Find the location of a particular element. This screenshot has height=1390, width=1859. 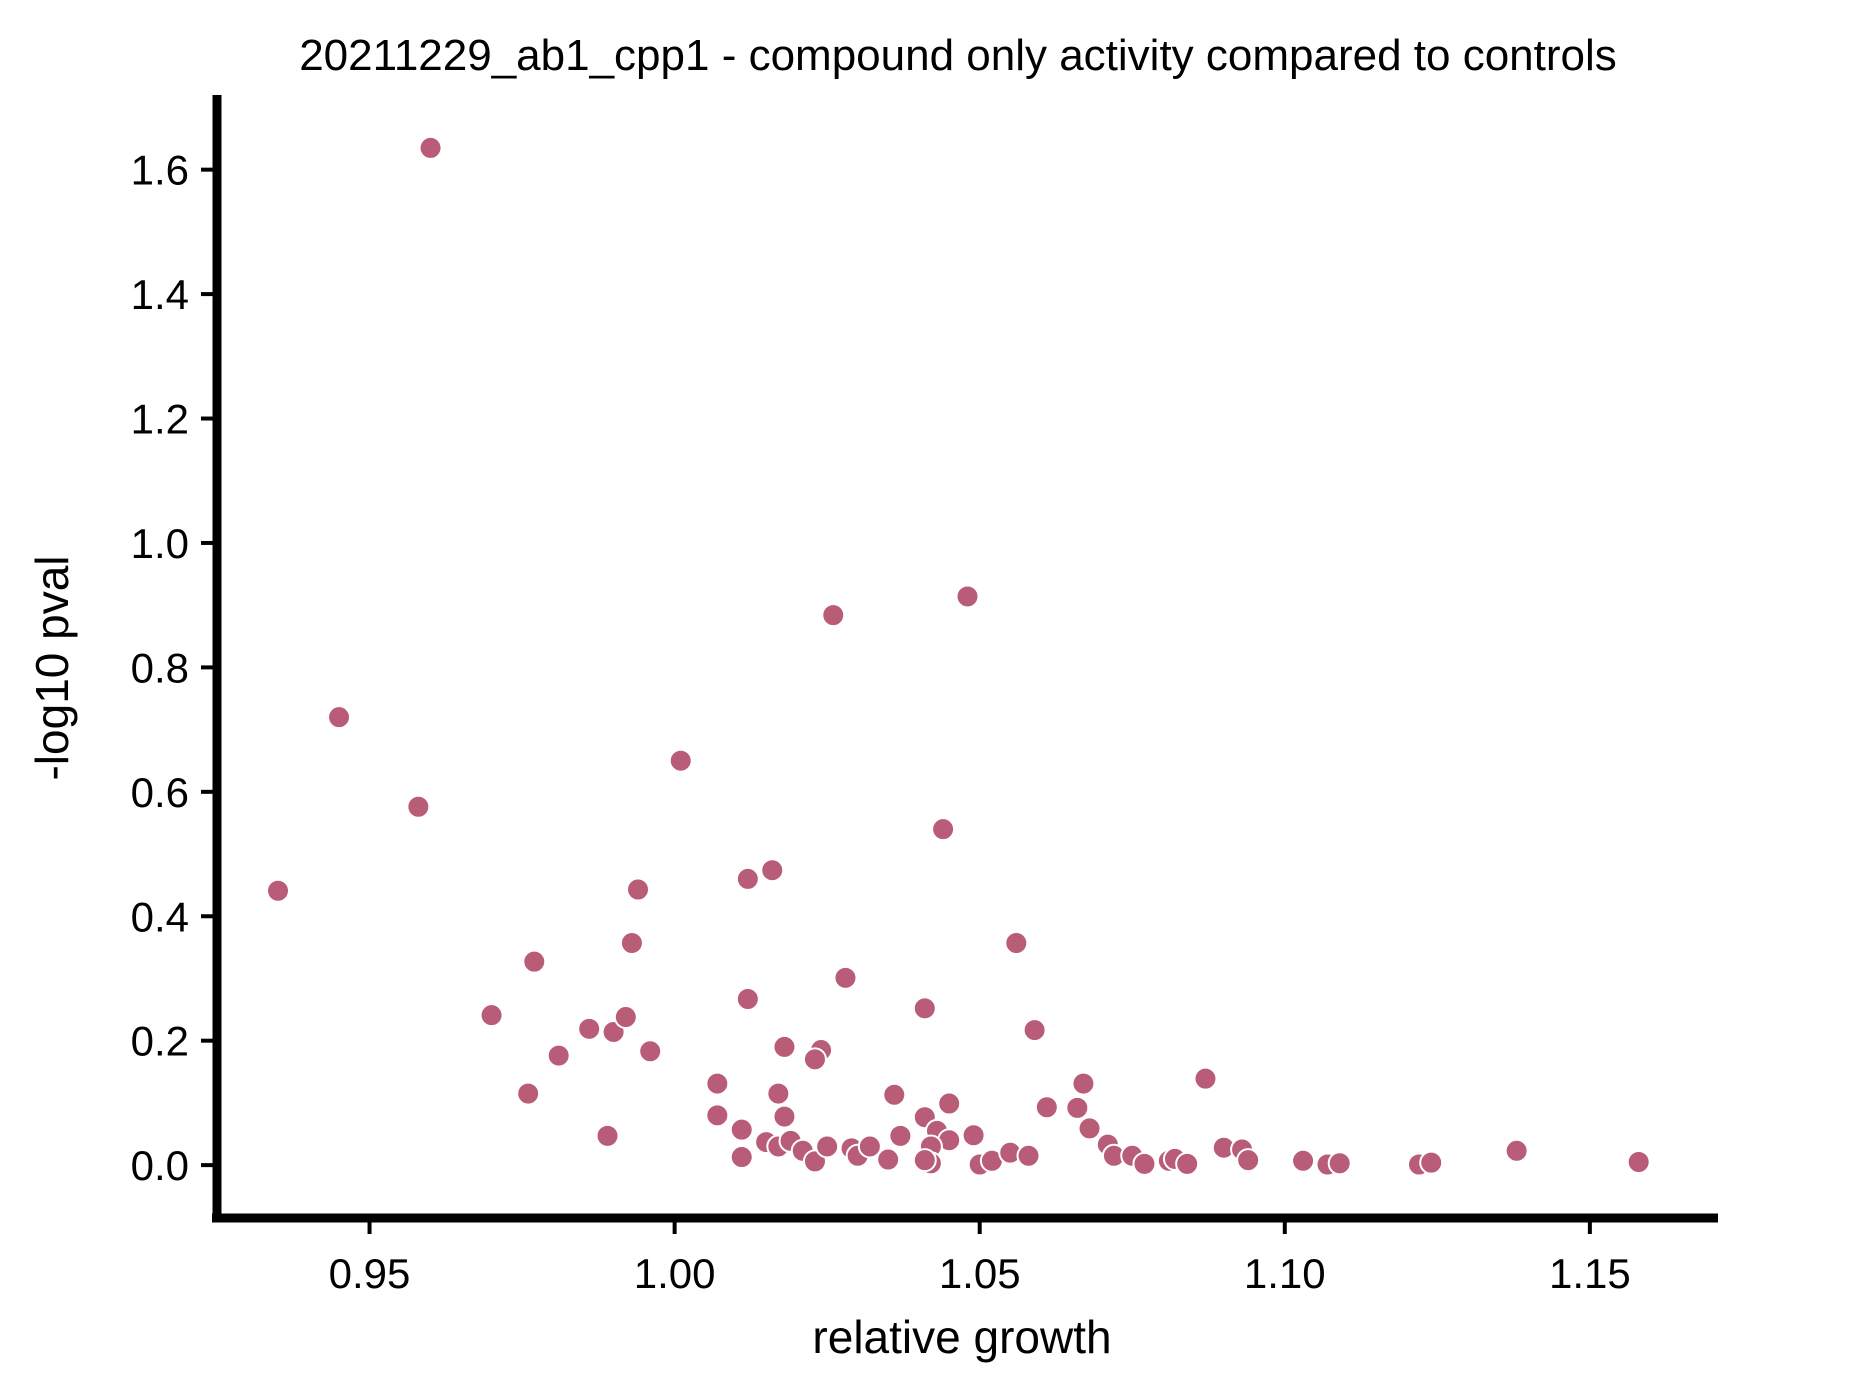

y-axis-label: -log10 pval is located at coordinates (52, 667).